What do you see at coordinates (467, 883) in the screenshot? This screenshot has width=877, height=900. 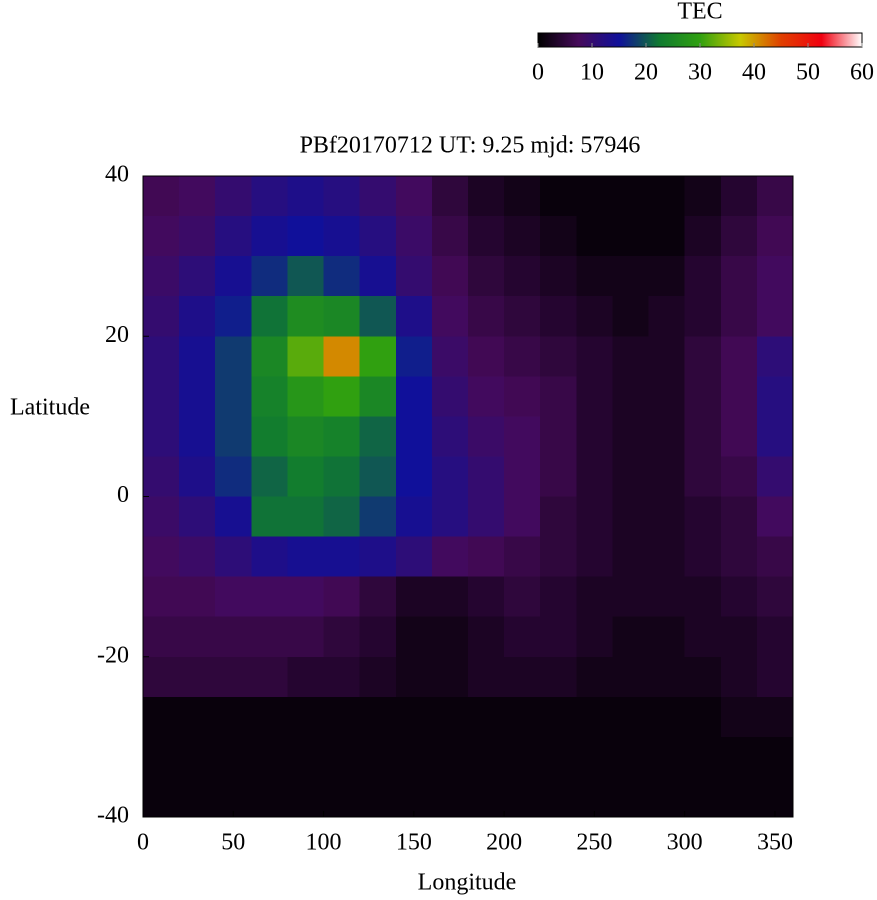 I see `x-axis-label: Longitude` at bounding box center [467, 883].